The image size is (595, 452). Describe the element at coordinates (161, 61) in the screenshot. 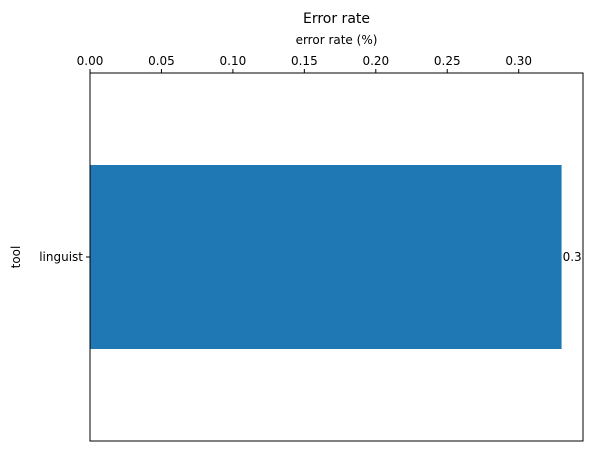

I see `x-tick-label: 0.05` at that location.